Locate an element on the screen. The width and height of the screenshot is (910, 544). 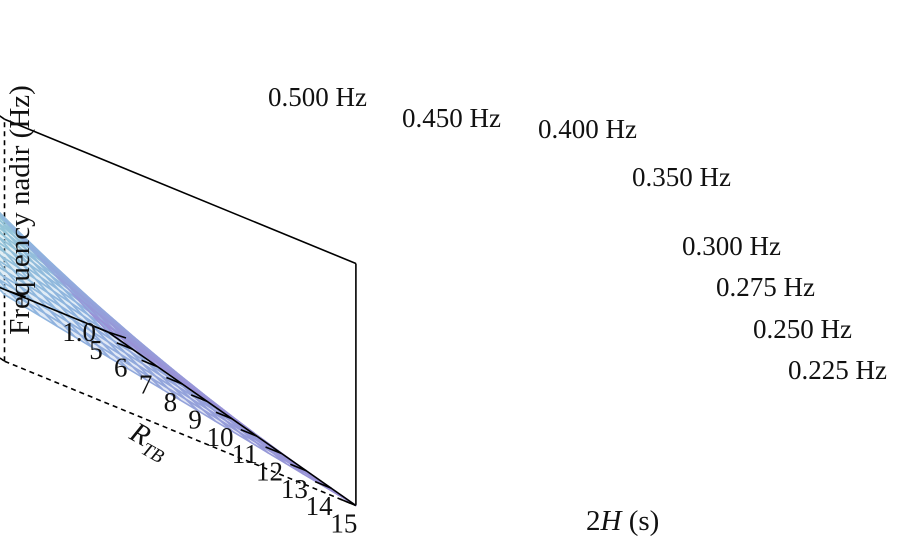
contour-label: 0.450 Hz is located at coordinates (451, 118).